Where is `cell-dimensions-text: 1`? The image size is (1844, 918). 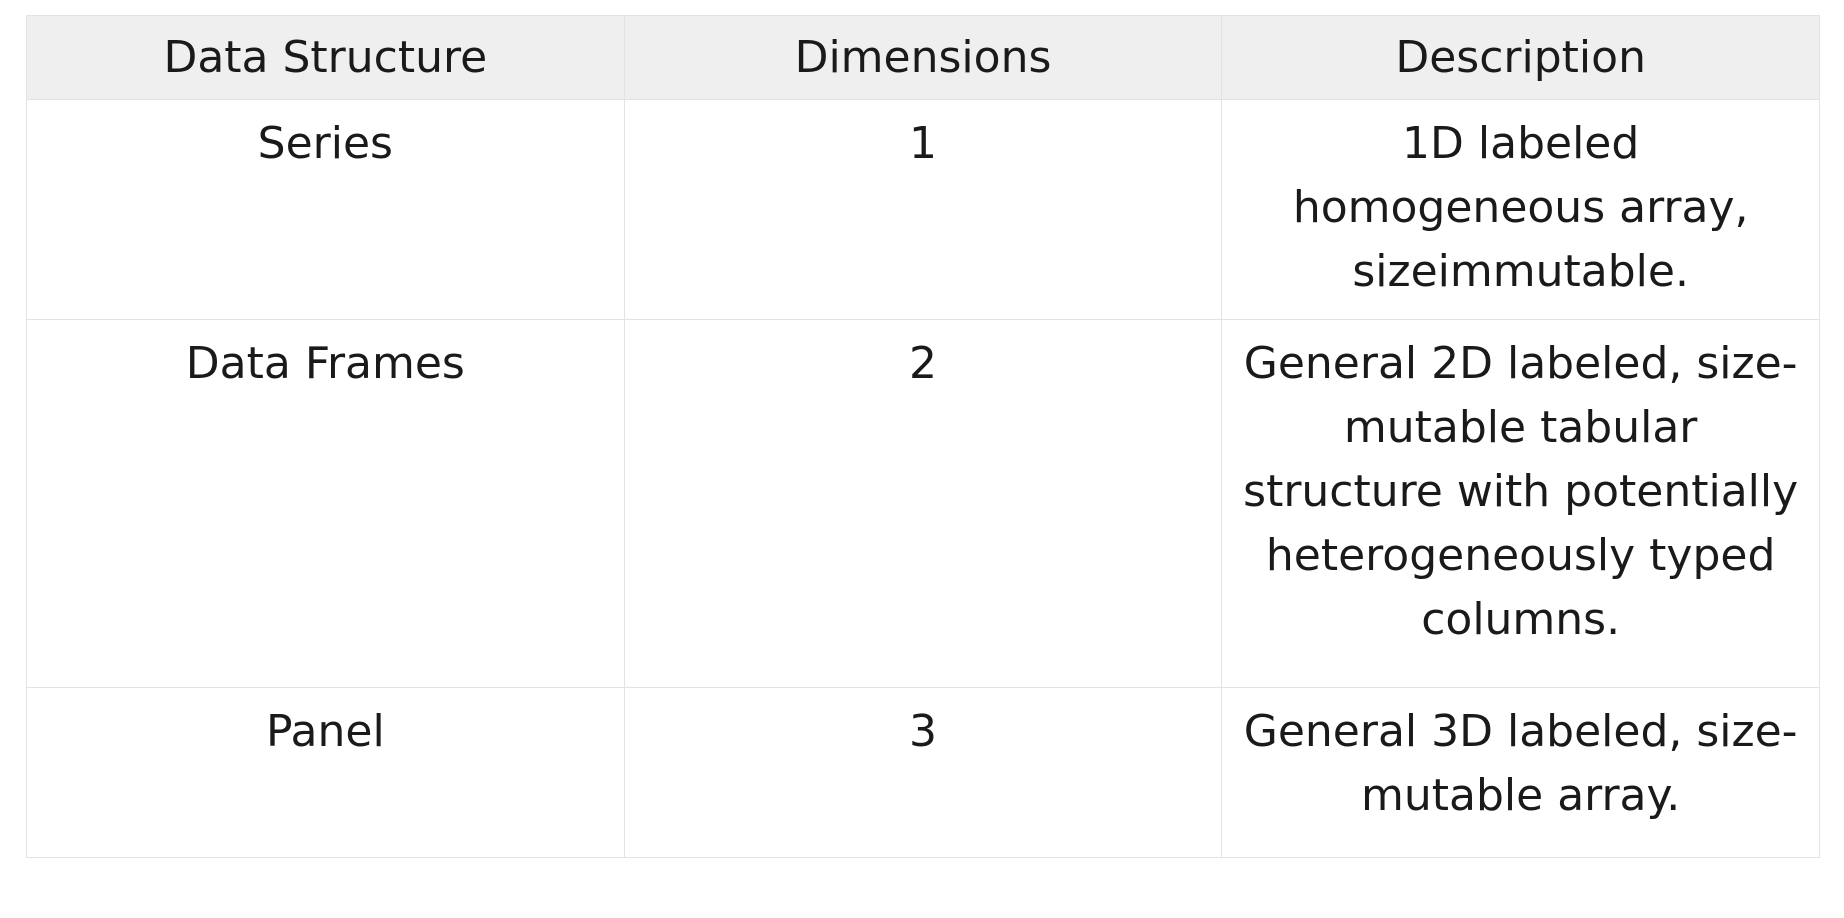 cell-dimensions-text: 1 is located at coordinates (922, 143).